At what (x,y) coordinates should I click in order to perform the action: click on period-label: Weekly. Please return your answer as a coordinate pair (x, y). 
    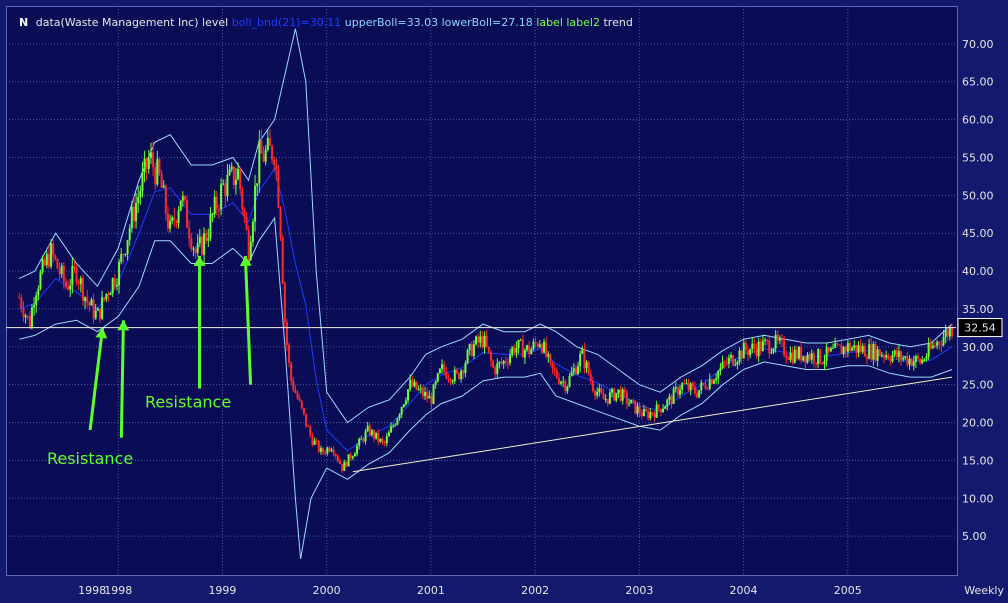
    Looking at the image, I should click on (984, 590).